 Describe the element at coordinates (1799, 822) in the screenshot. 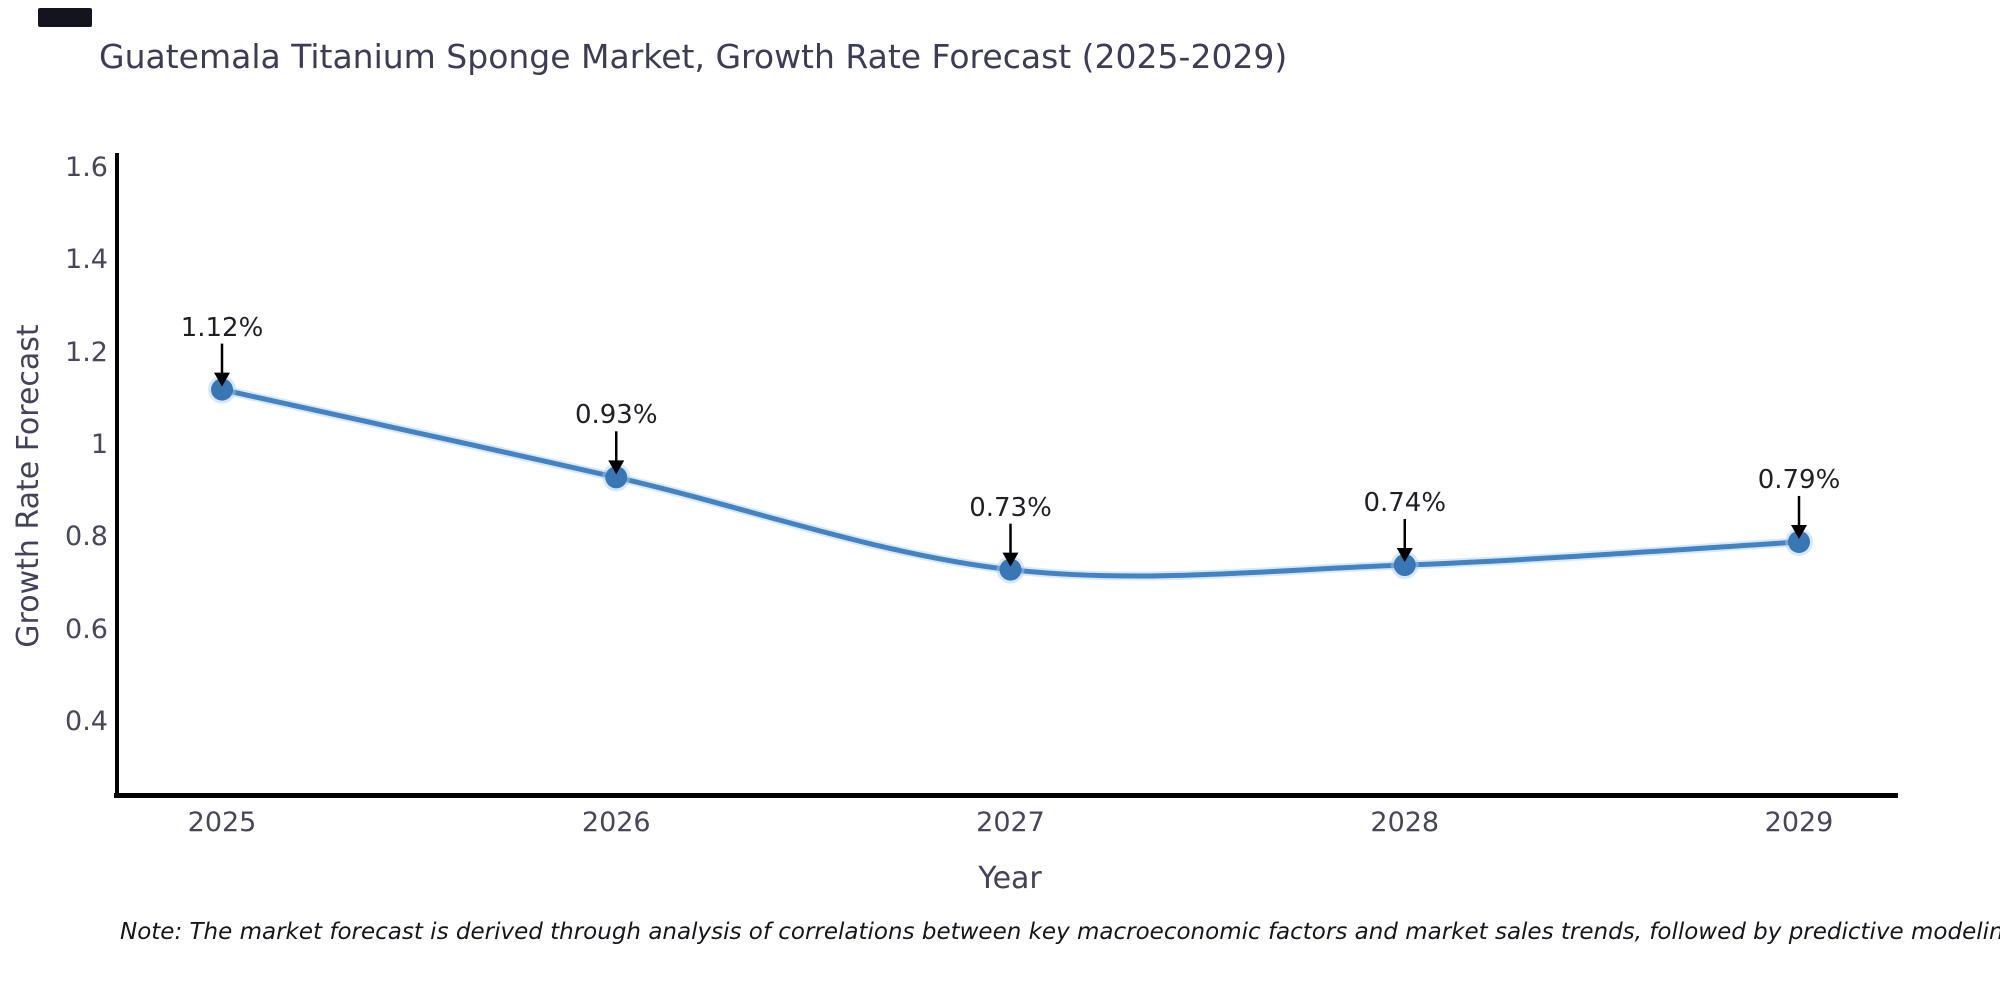

I see `x-tick-label: 2029` at that location.